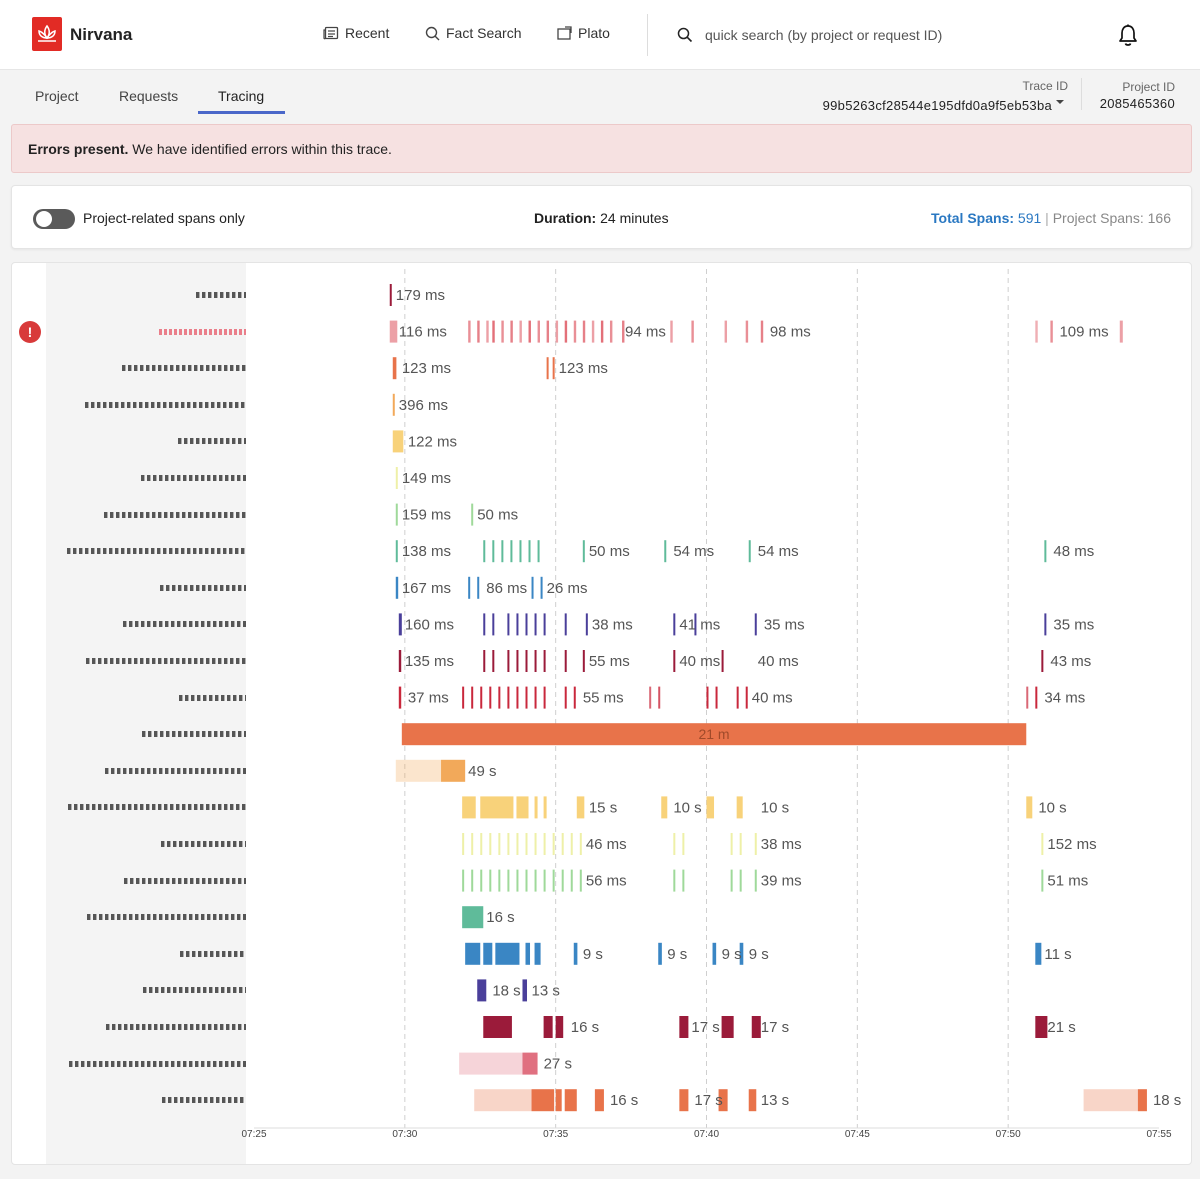  Describe the element at coordinates (101, 34) in the screenshot. I see `brand-name: Nirvana` at that location.